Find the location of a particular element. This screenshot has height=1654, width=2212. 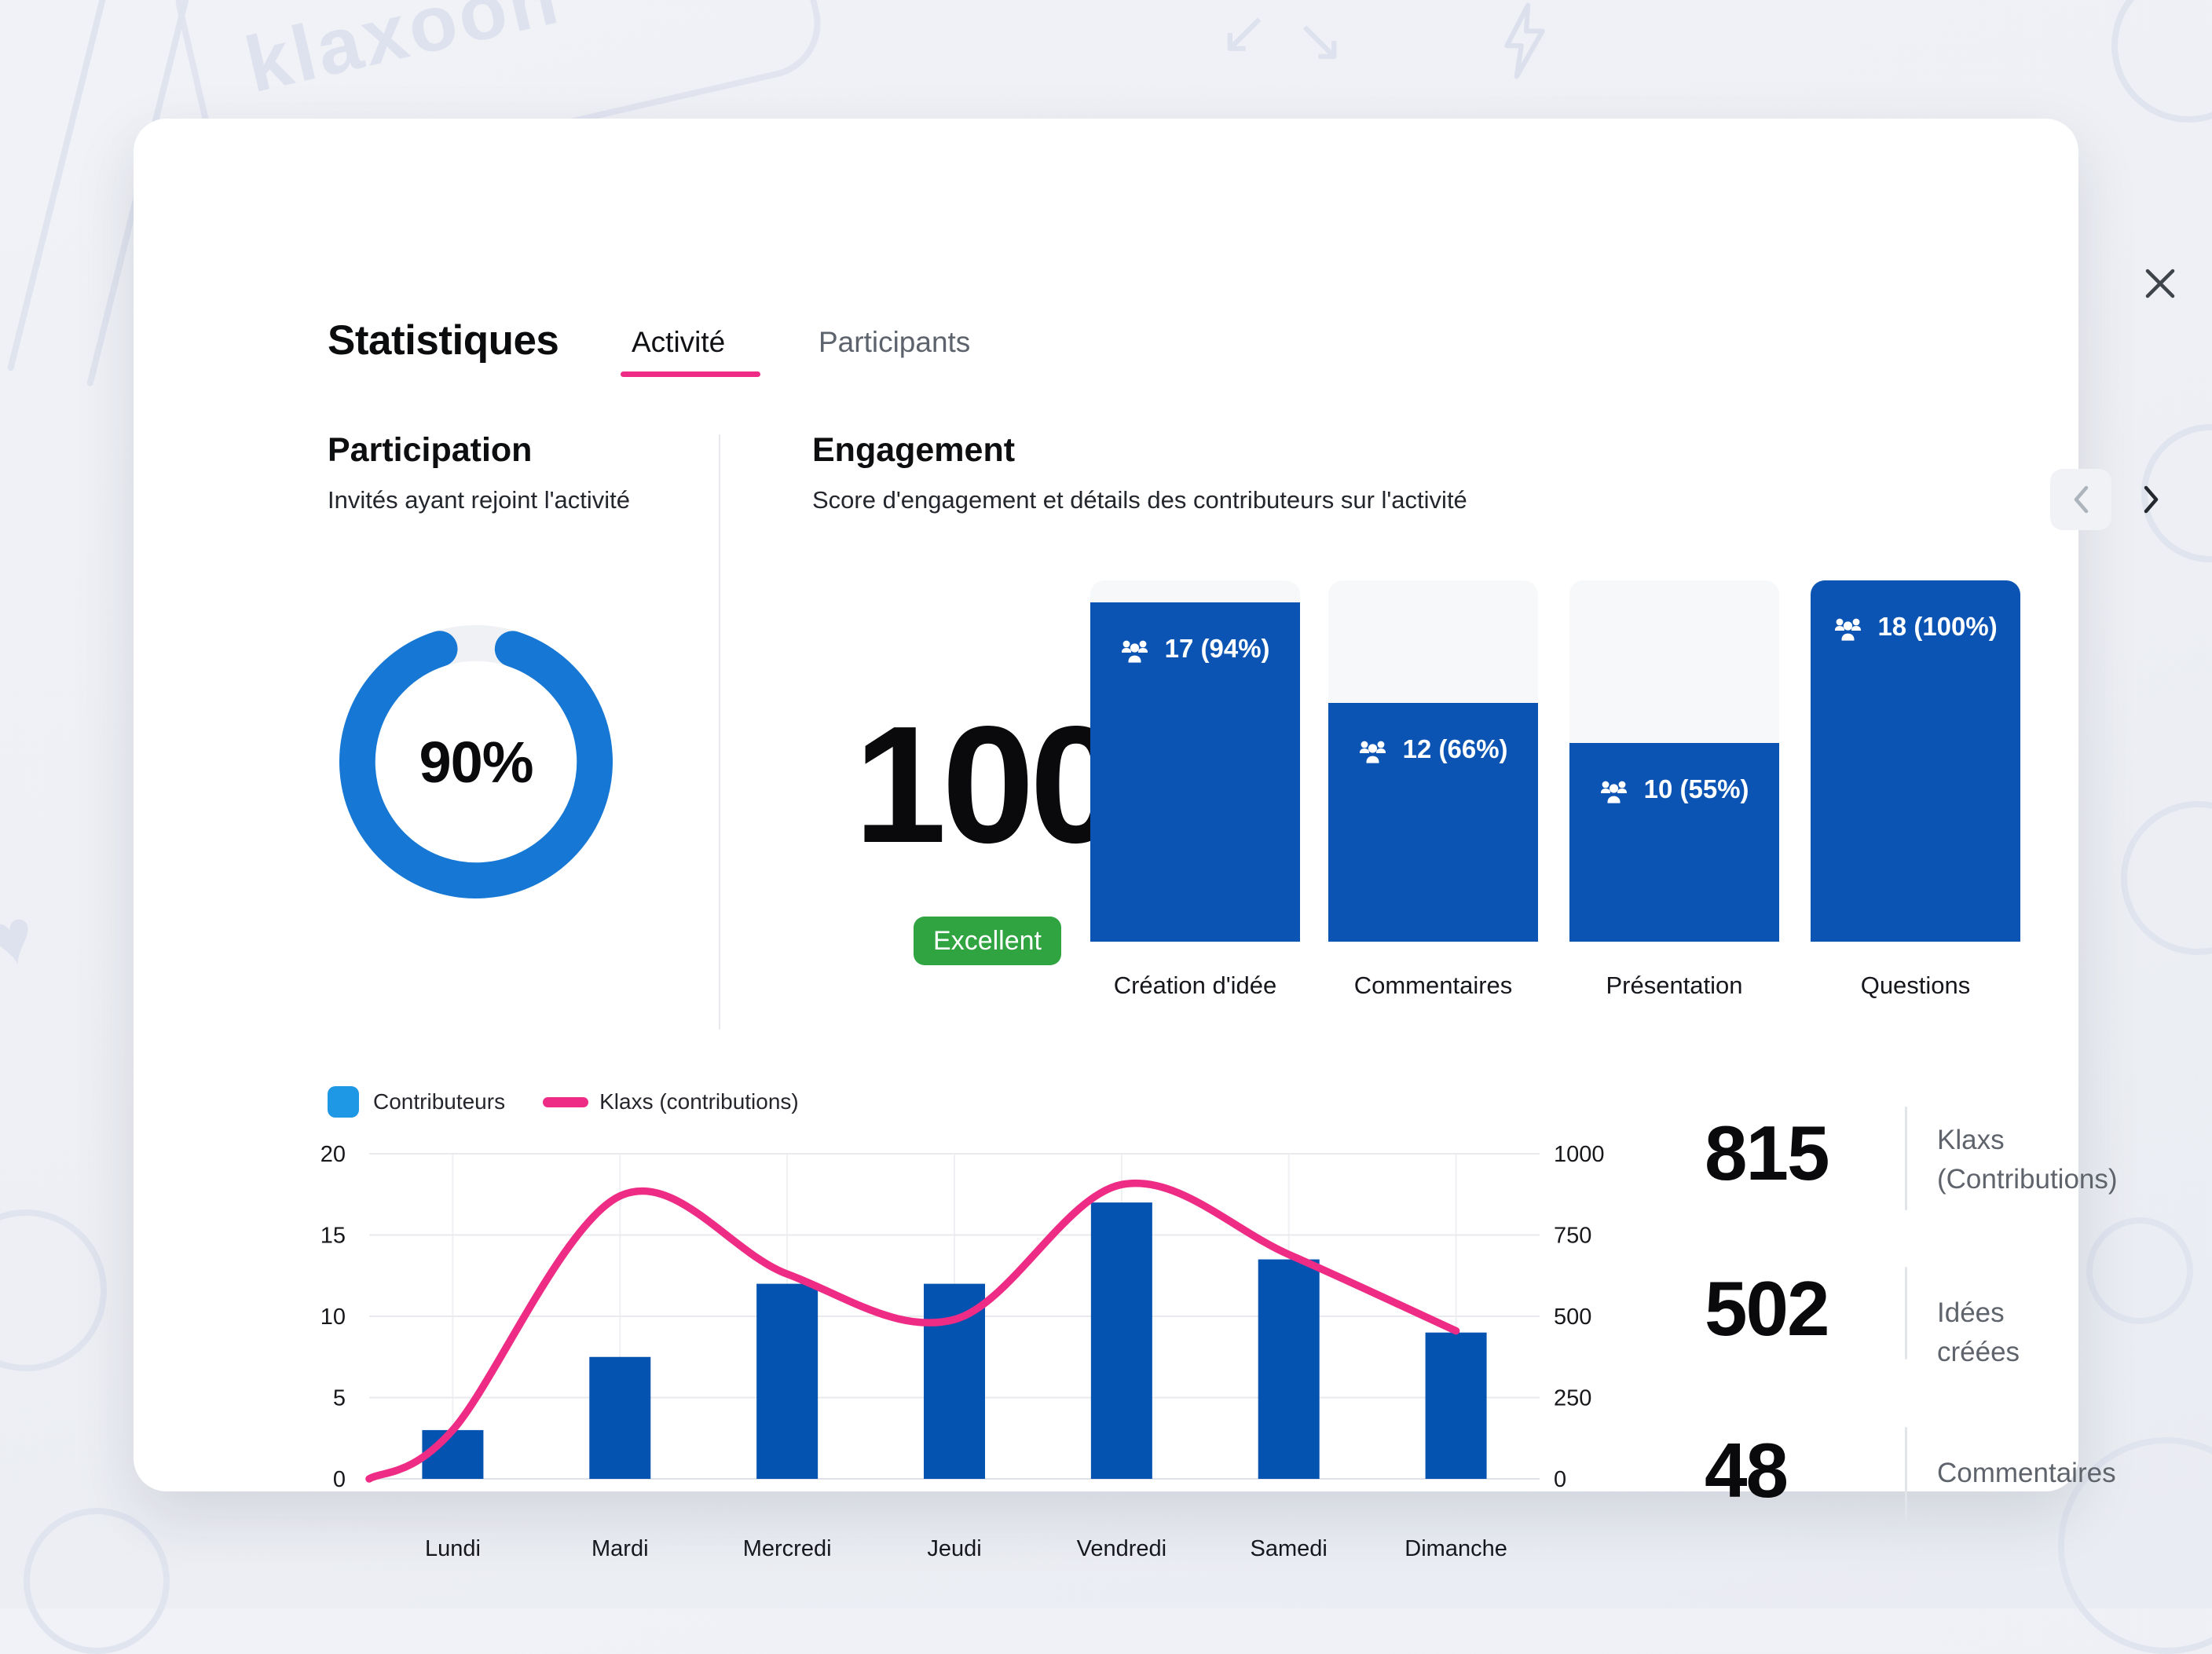

svg-text: 500 is located at coordinates (1572, 1317).